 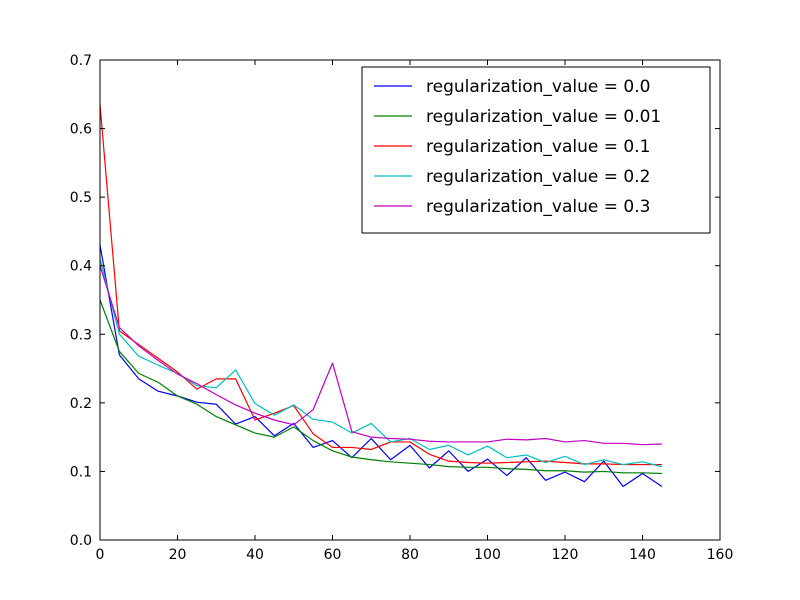 I want to click on legend-label-2: regularization_value = 0.1, so click(x=538, y=147).